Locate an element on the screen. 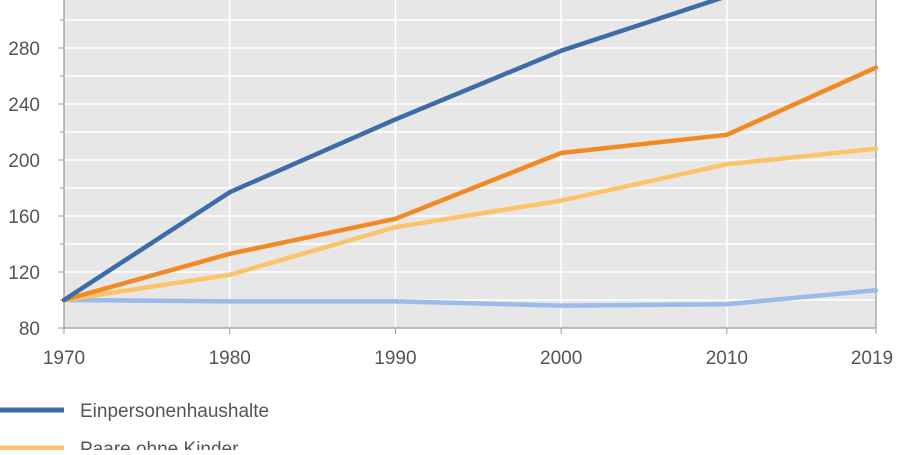 The width and height of the screenshot is (900, 455). y-tick-label: 80 is located at coordinates (29, 329).